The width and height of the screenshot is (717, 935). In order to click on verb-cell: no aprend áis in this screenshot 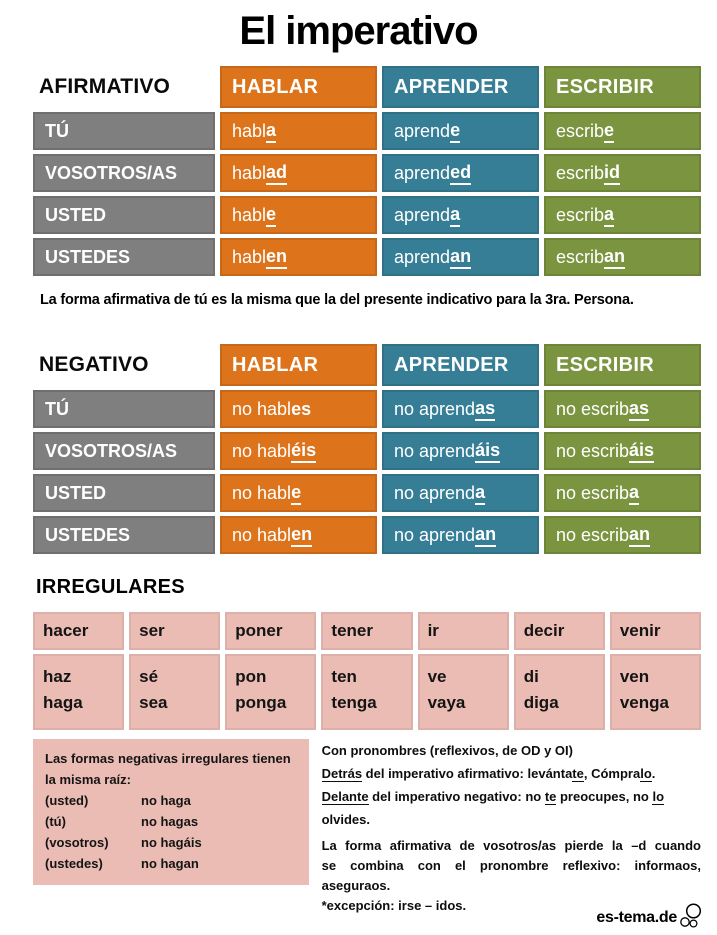, I will do `click(460, 451)`.